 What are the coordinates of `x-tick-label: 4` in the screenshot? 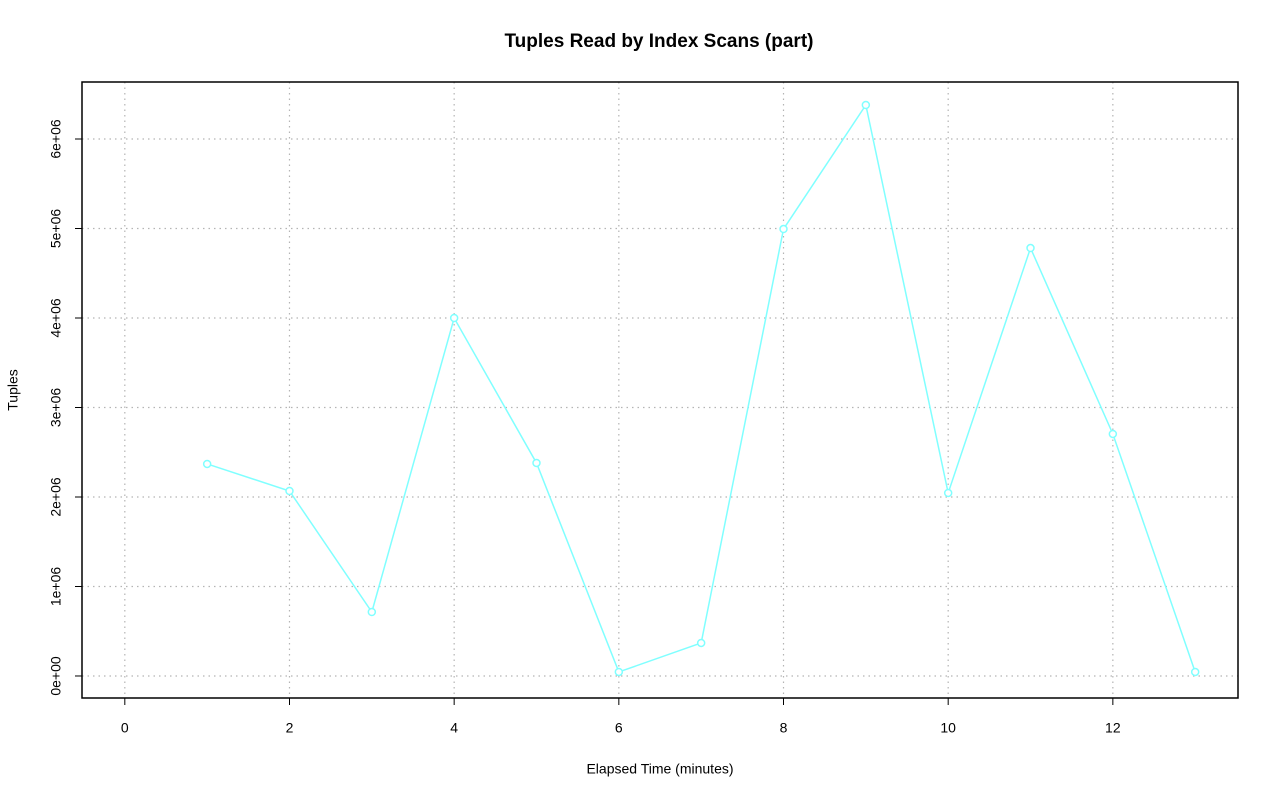 It's located at (454, 728).